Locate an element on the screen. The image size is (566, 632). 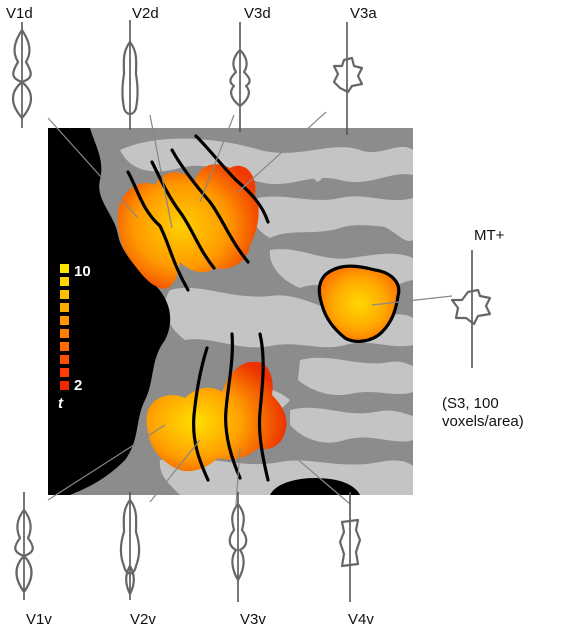
border-v3-v4-ventral is located at coordinates (263, 407).